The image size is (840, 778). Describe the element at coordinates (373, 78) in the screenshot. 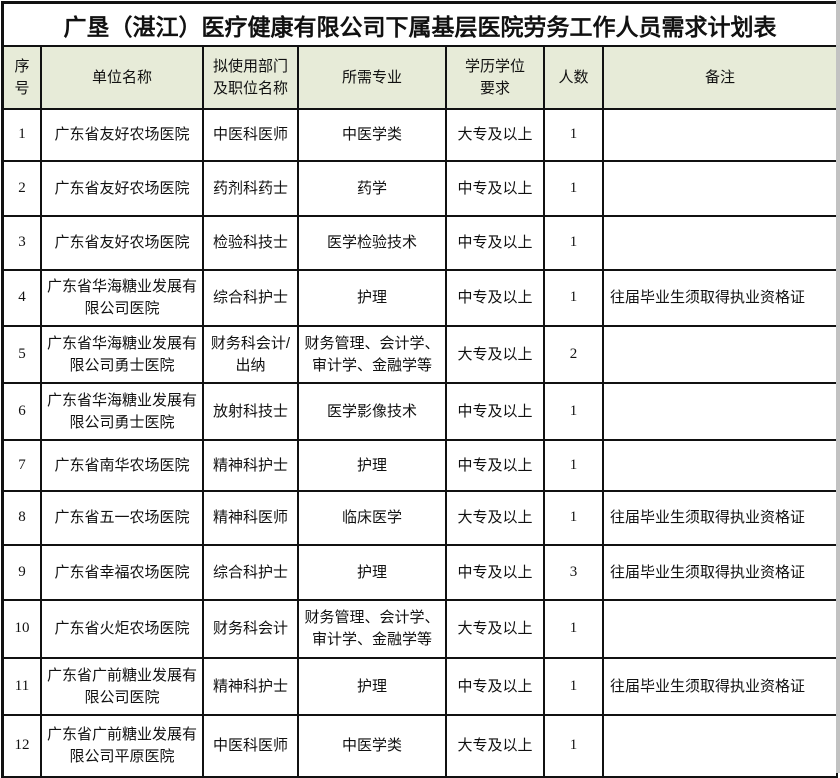

I see `header-cell-major: 所需专业` at that location.